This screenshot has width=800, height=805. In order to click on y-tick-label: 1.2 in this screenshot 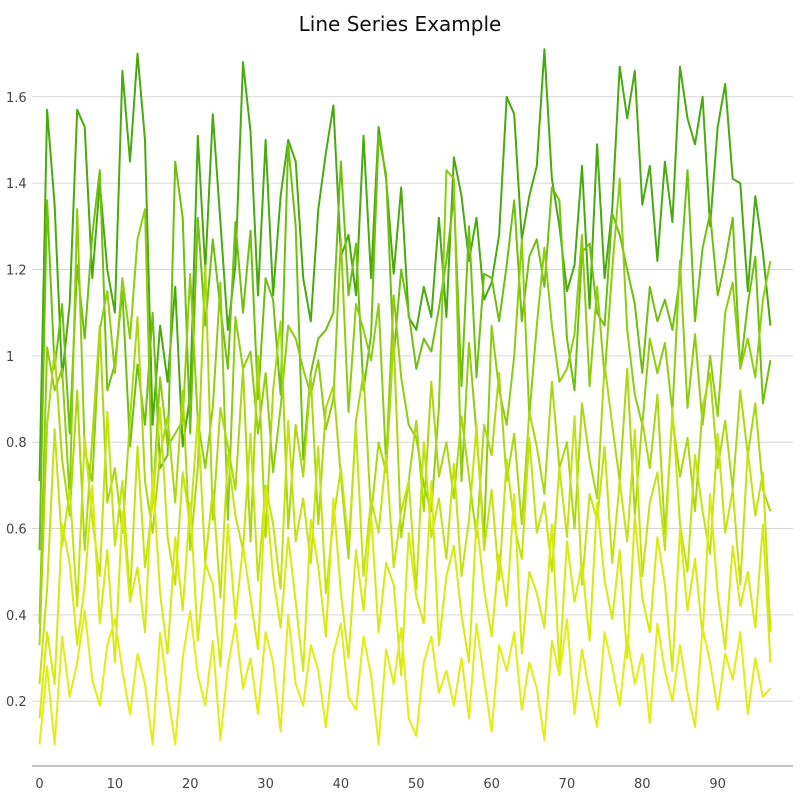, I will do `click(16, 271)`.